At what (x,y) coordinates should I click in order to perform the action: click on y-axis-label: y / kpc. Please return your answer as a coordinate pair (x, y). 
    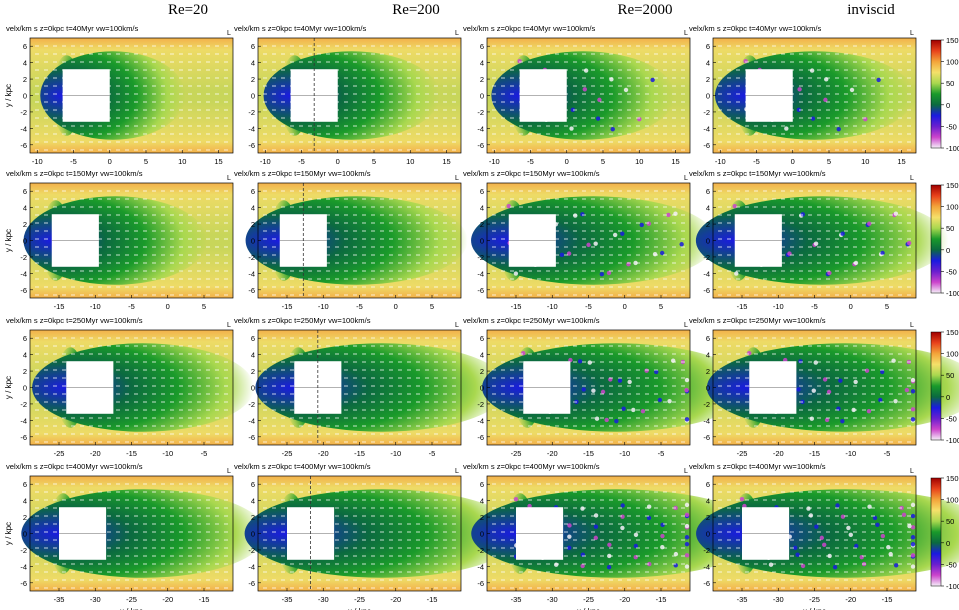
    Looking at the image, I should click on (8, 95).